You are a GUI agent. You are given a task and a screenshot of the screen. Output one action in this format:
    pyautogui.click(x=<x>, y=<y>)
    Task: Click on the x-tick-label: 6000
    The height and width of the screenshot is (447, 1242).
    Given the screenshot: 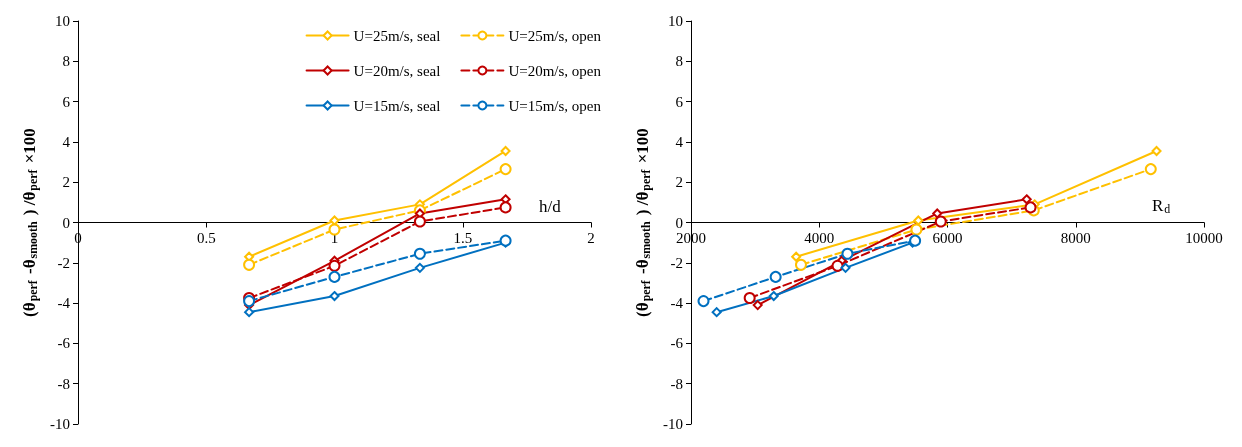 What is the action you would take?
    pyautogui.click(x=947, y=238)
    